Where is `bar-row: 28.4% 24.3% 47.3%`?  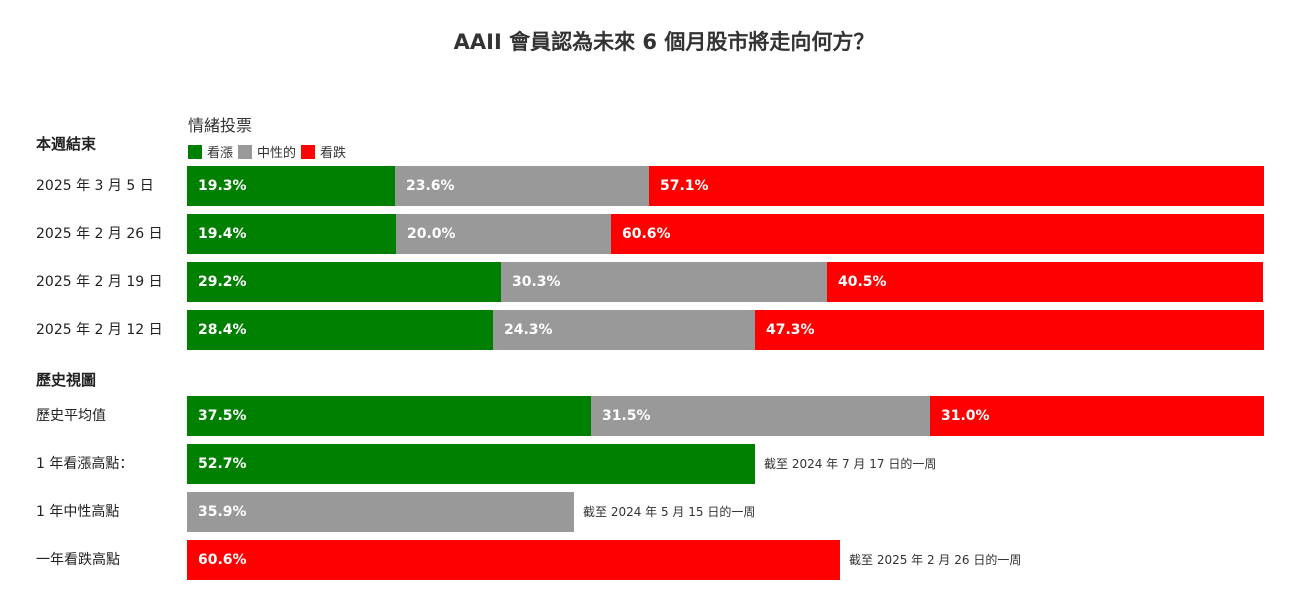 bar-row: 28.4% 24.3% 47.3% is located at coordinates (725, 330).